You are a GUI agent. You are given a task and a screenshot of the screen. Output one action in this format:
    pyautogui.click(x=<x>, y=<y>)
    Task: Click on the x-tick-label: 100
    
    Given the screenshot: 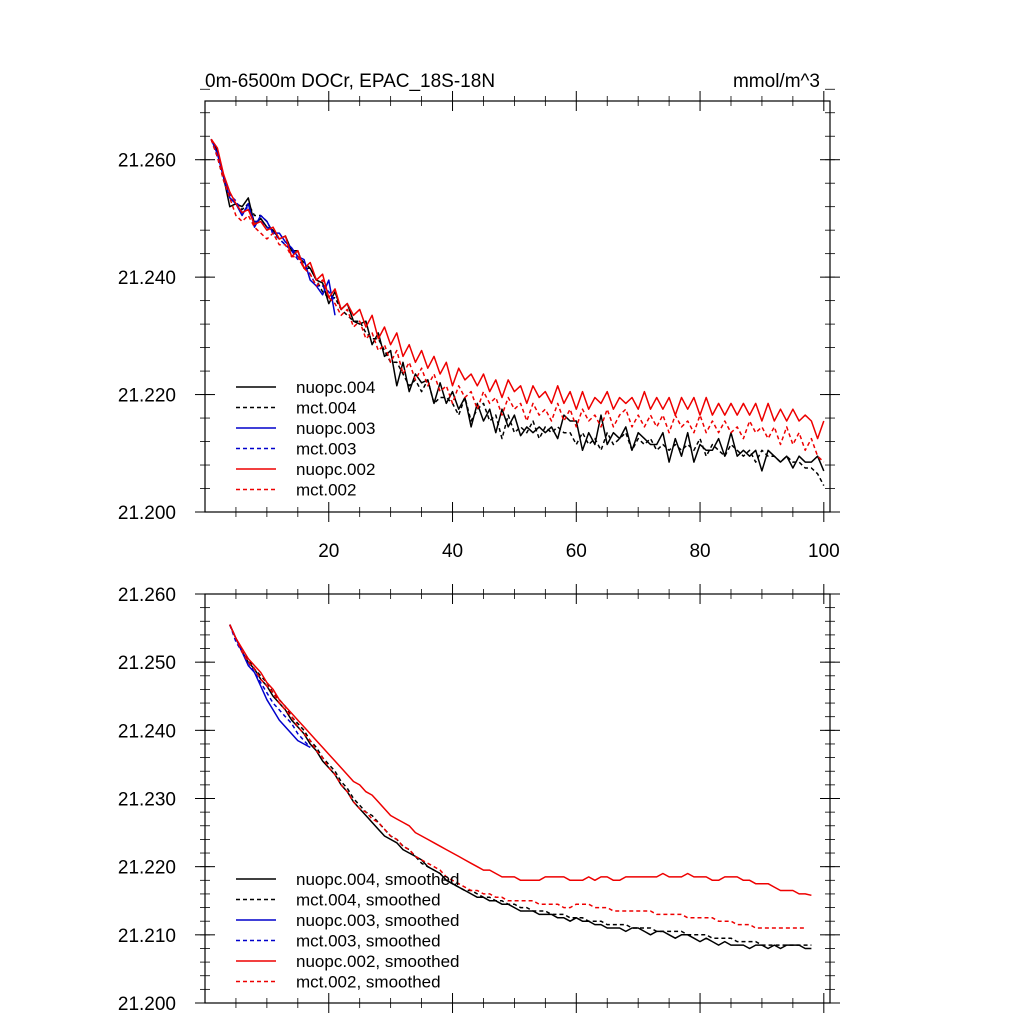 What is the action you would take?
    pyautogui.click(x=824, y=551)
    